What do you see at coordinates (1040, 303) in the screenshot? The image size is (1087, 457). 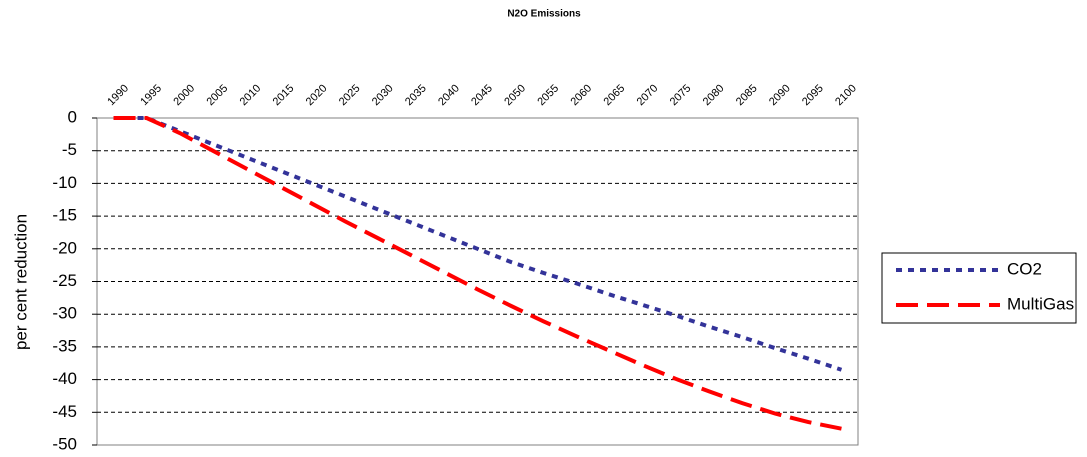 I see `legend-label: MultiGas` at bounding box center [1040, 303].